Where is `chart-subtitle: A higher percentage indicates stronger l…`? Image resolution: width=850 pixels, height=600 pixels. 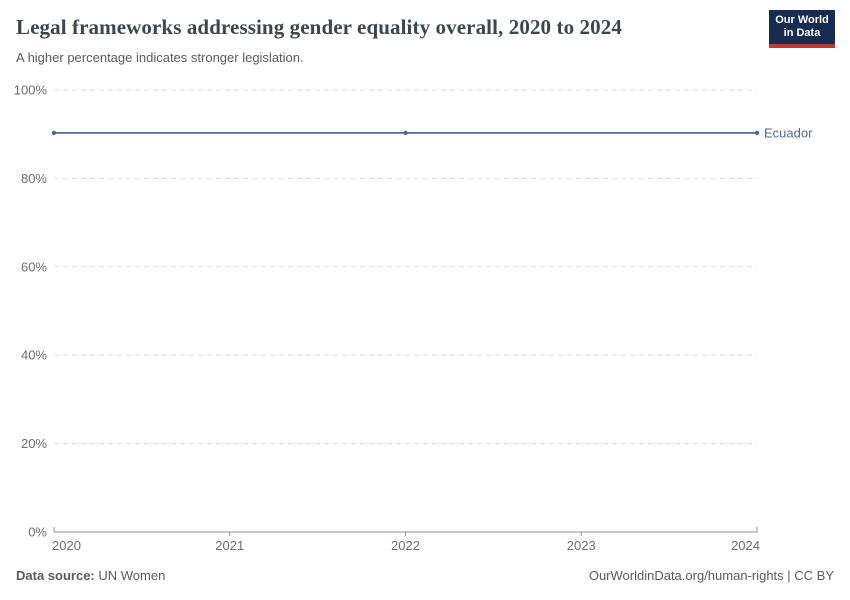
chart-subtitle: A higher percentage indicates stronger l… is located at coordinates (160, 57).